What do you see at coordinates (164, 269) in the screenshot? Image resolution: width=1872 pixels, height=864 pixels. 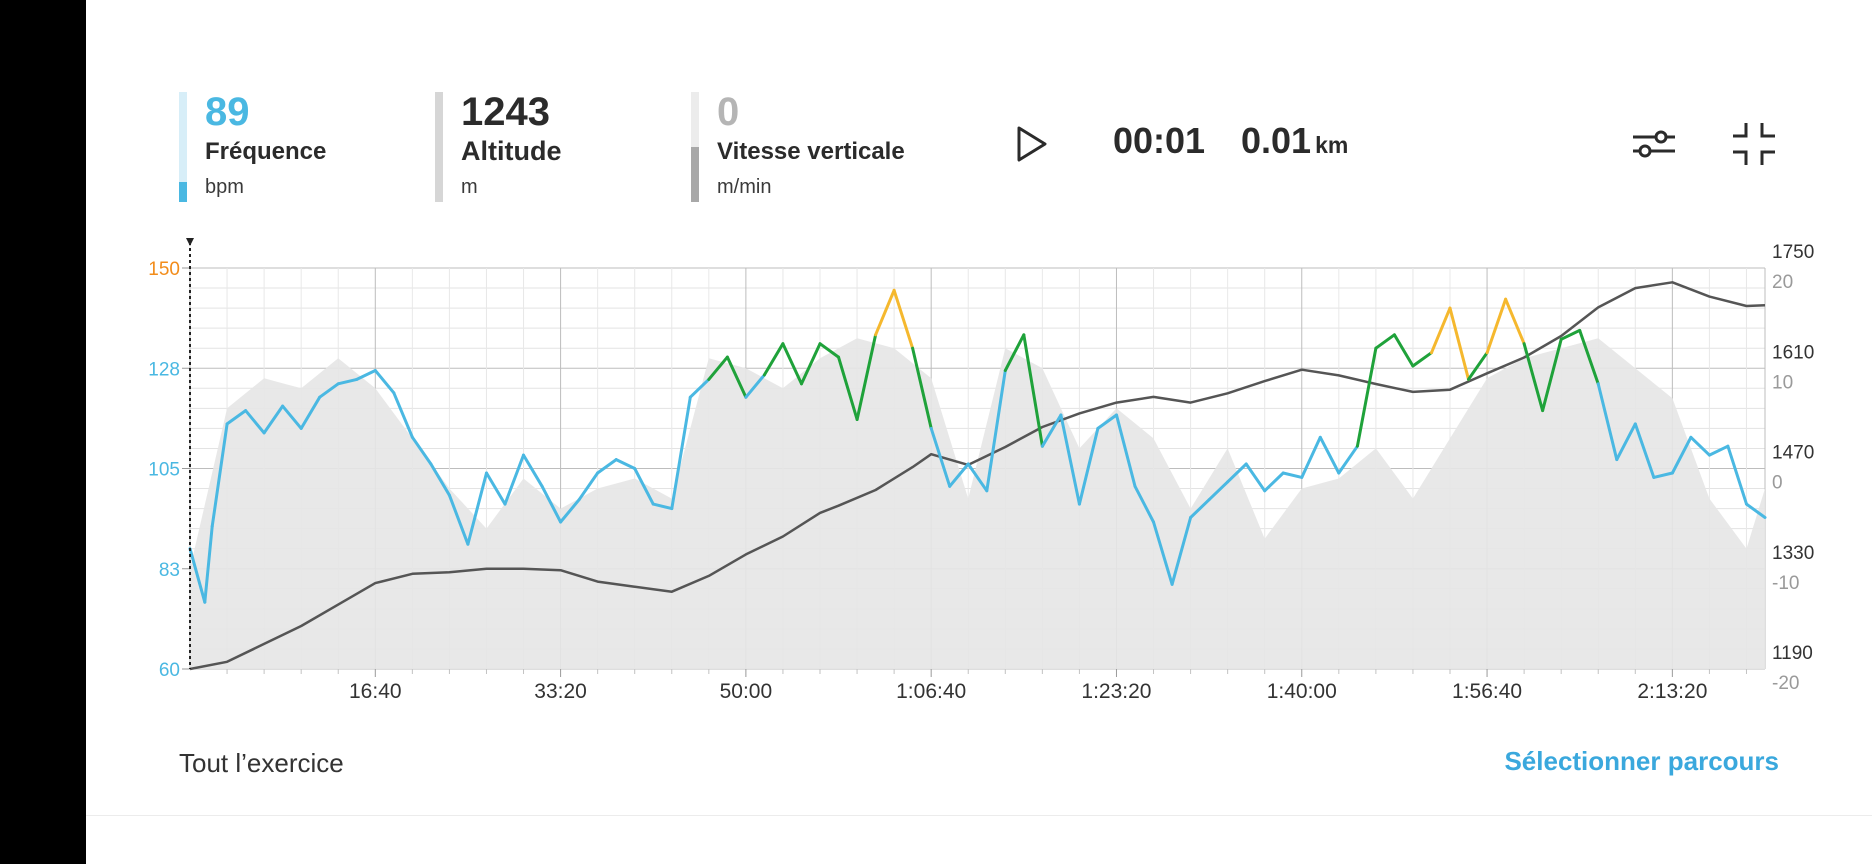 I see `y-left-tick-label: 150` at bounding box center [164, 269].